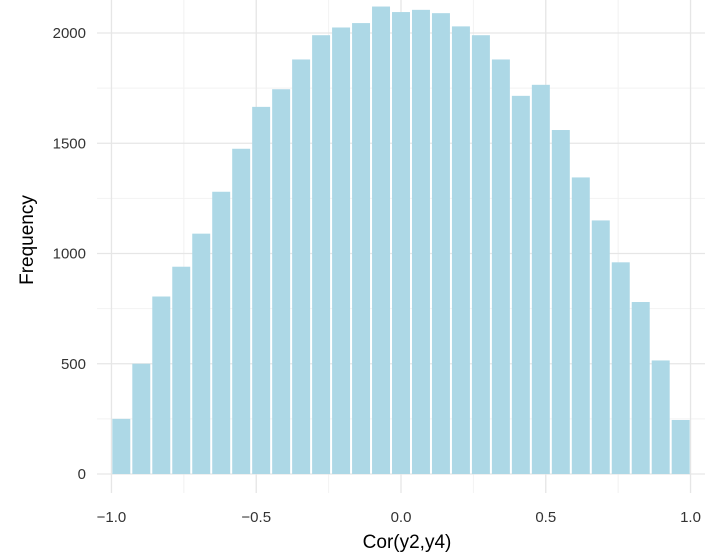  I want to click on x-tick-label: 1.0, so click(690, 517).